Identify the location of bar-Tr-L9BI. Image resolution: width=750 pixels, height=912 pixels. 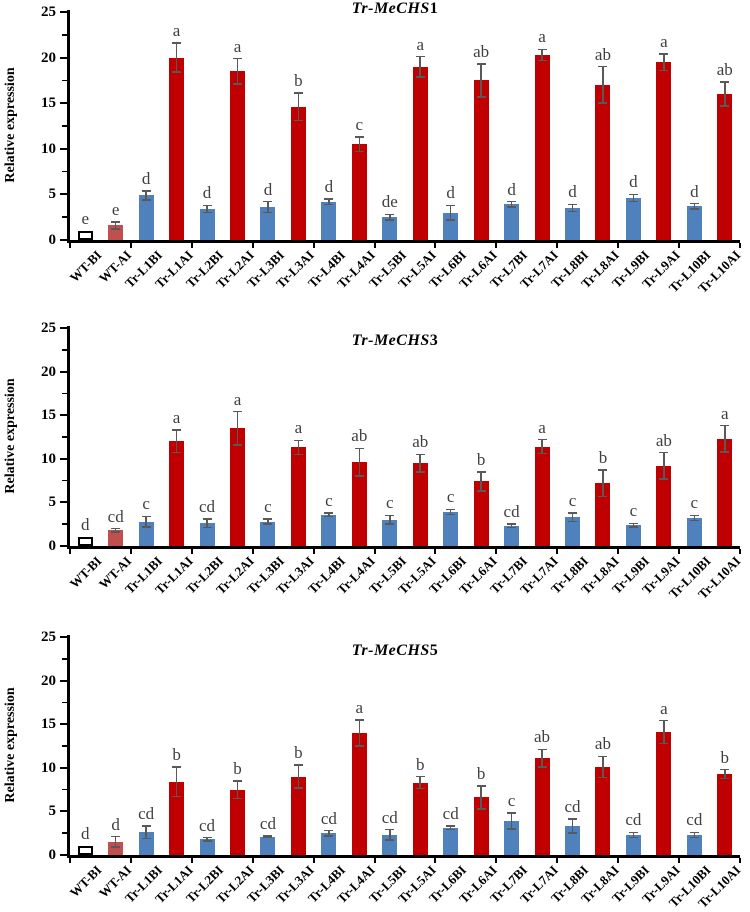
(633, 844).